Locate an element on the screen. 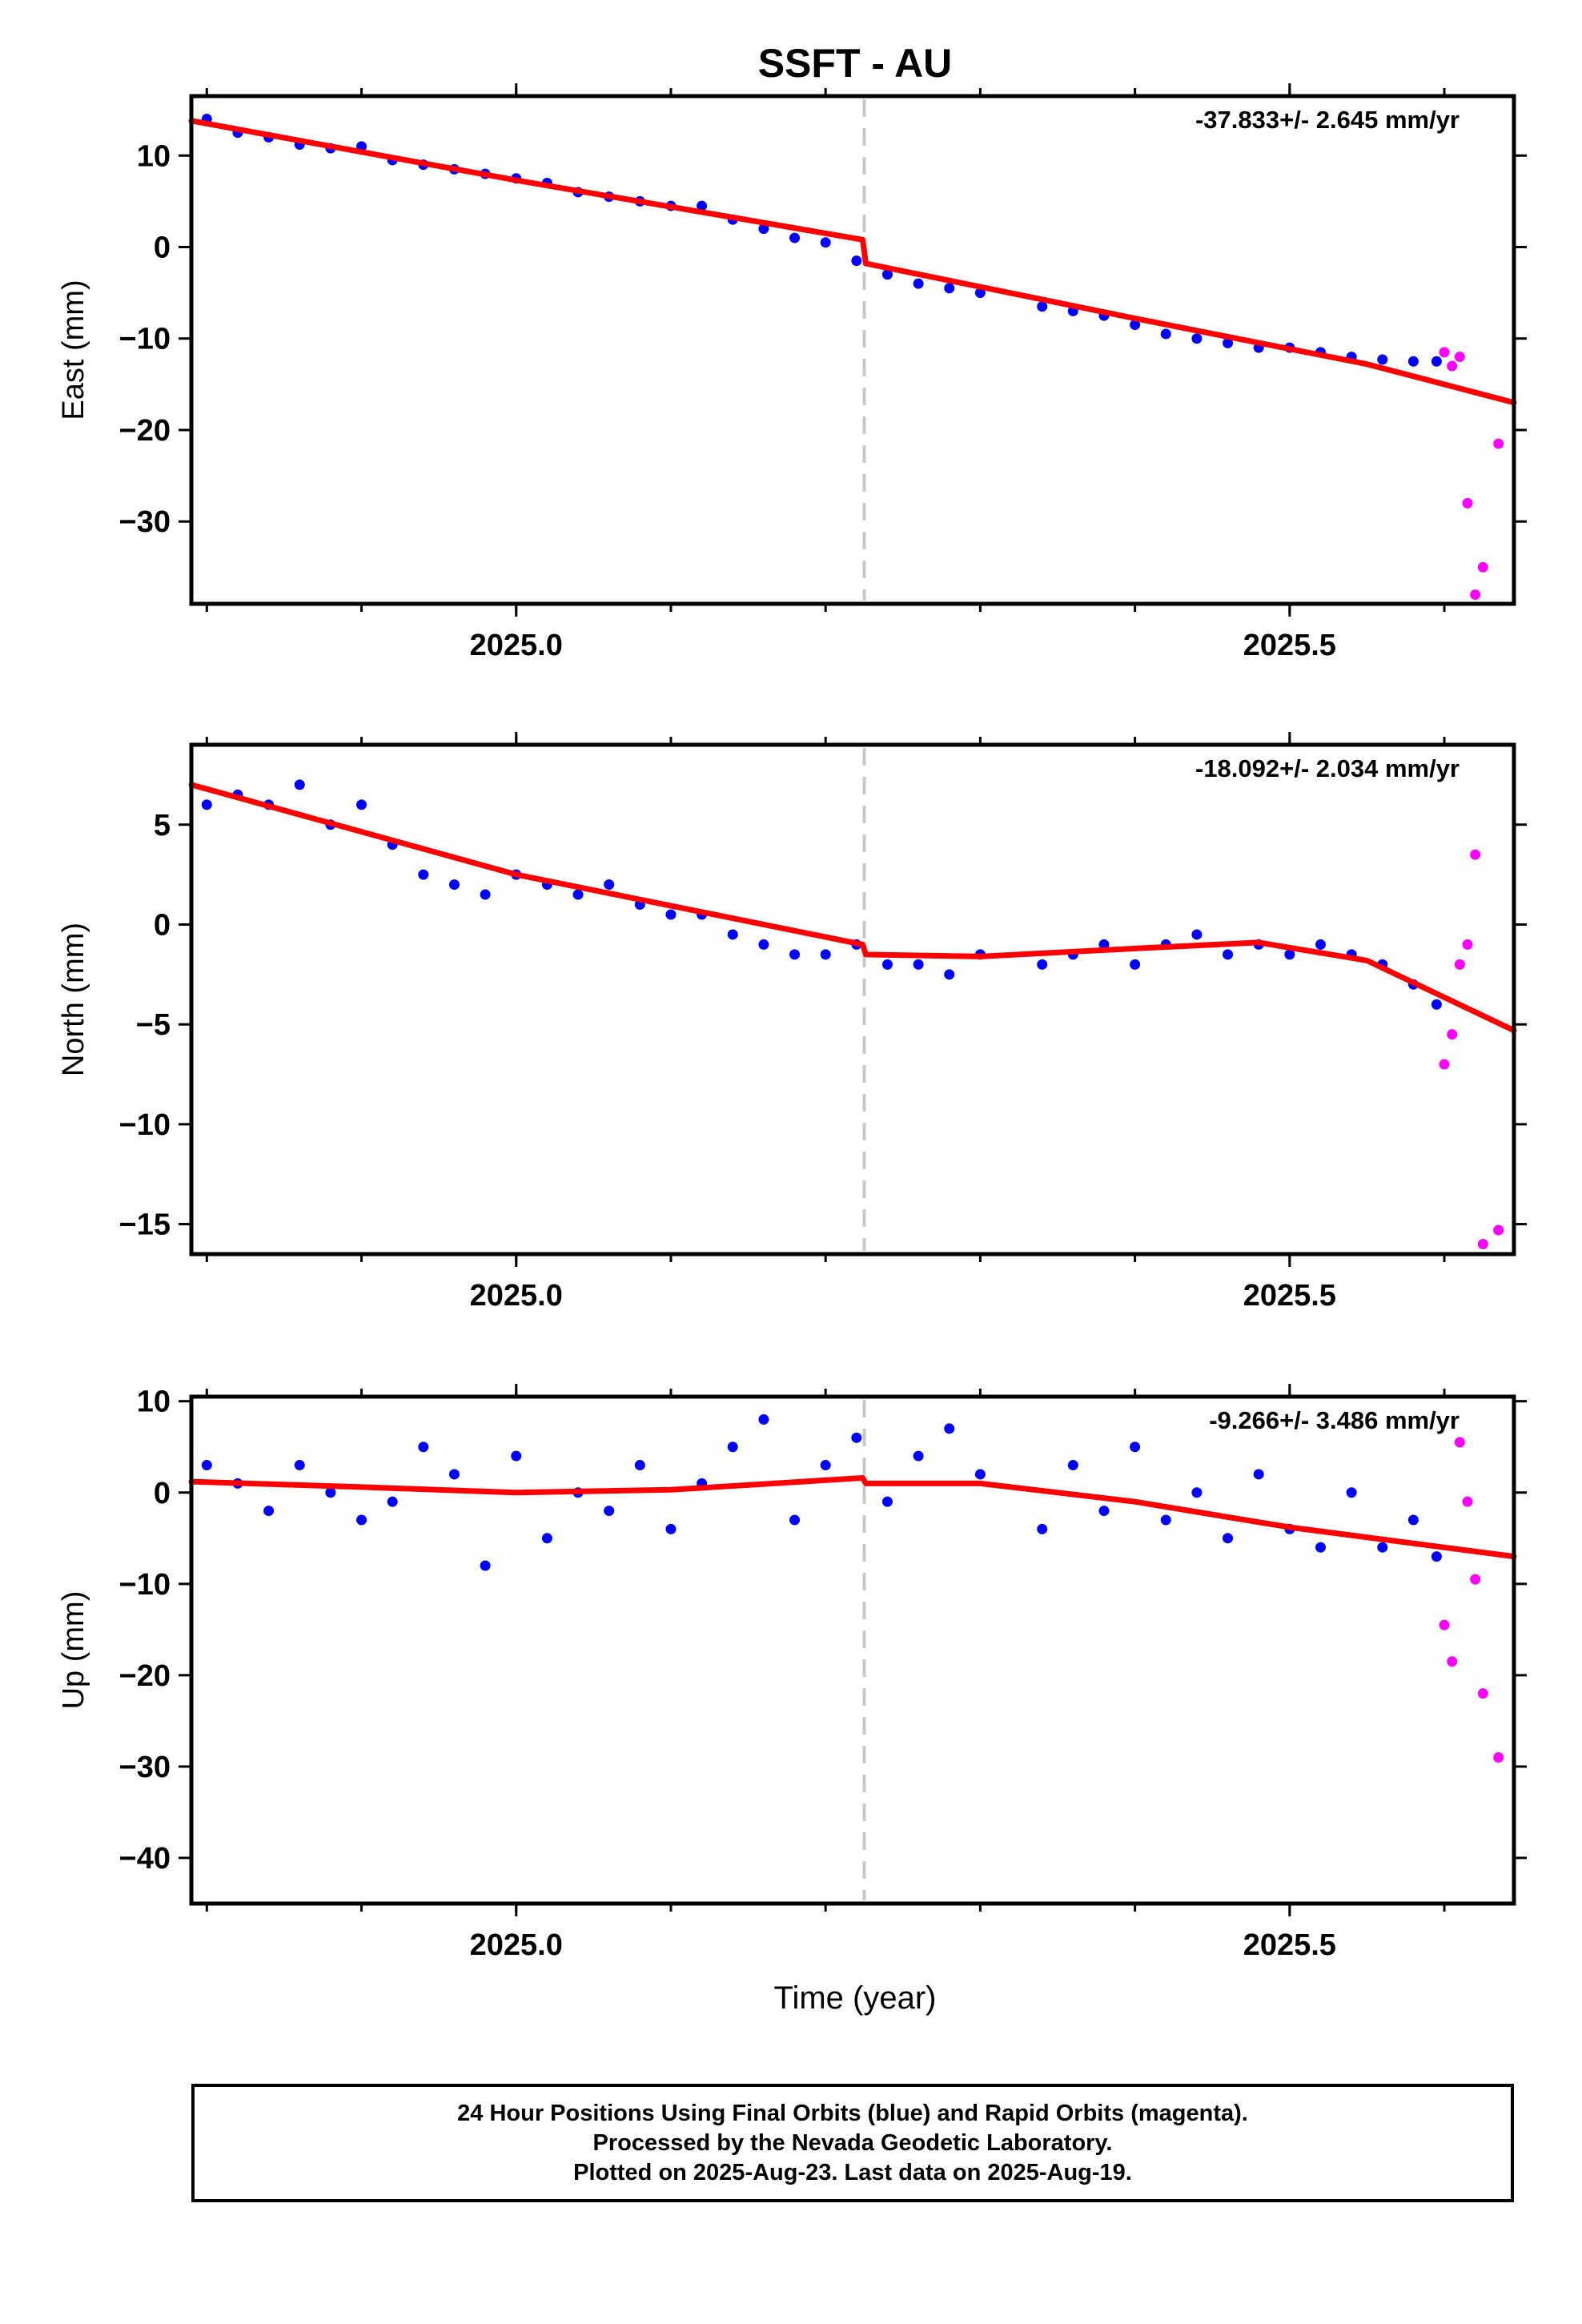  east-model-line is located at coordinates (852, 262).